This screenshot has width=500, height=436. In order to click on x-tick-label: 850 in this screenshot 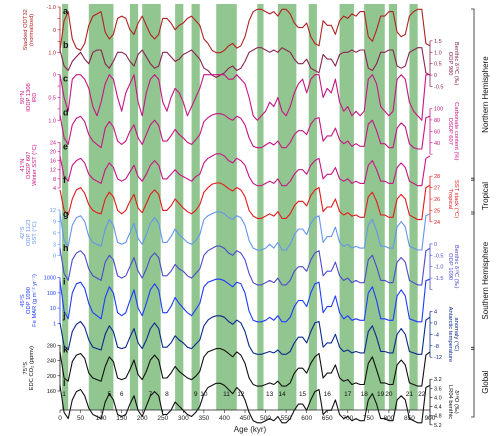, I will do `click(409, 418)`.